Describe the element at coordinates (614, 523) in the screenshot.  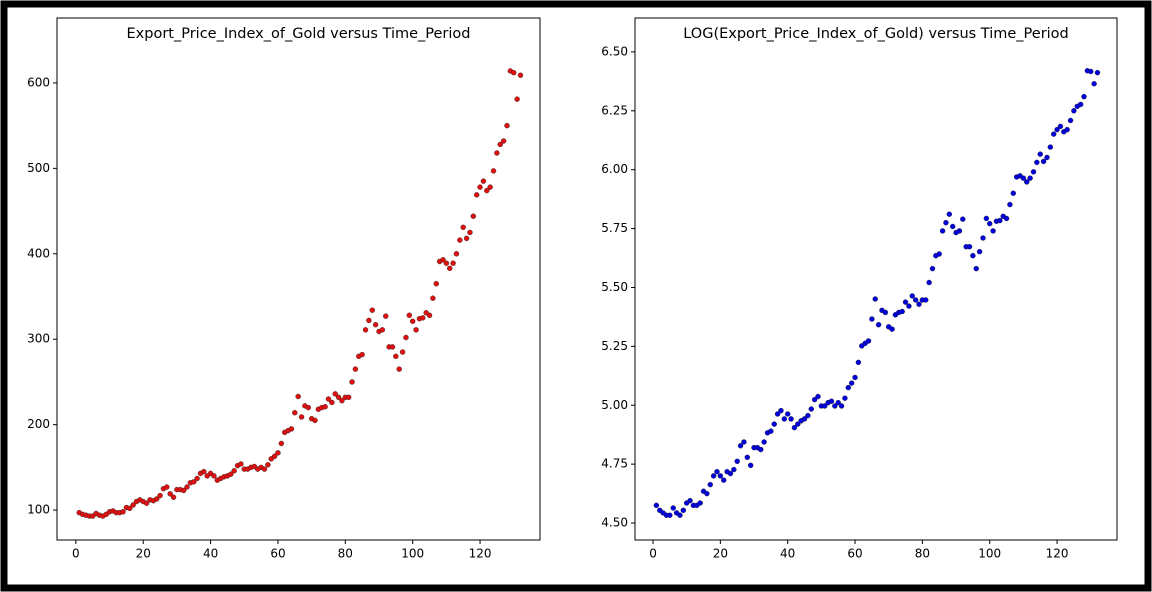
I see `y-tick-label: 4.50` at that location.